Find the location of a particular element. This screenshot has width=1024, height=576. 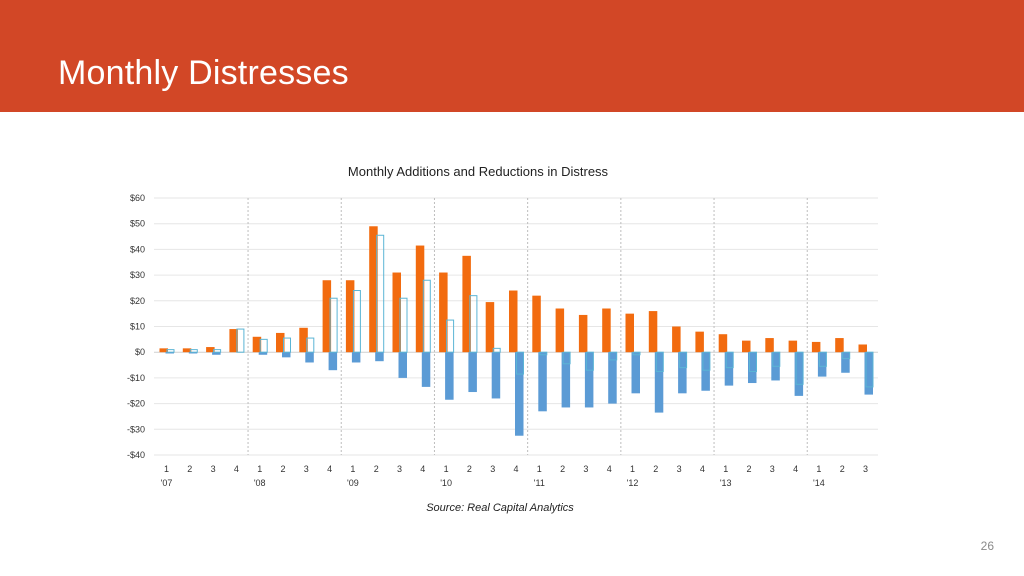

y-tick-label: -$40 is located at coordinates (136, 455).